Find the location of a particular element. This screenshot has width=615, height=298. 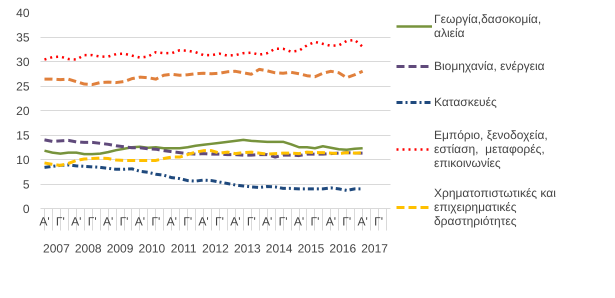

text: 2014 is located at coordinates (279, 249).